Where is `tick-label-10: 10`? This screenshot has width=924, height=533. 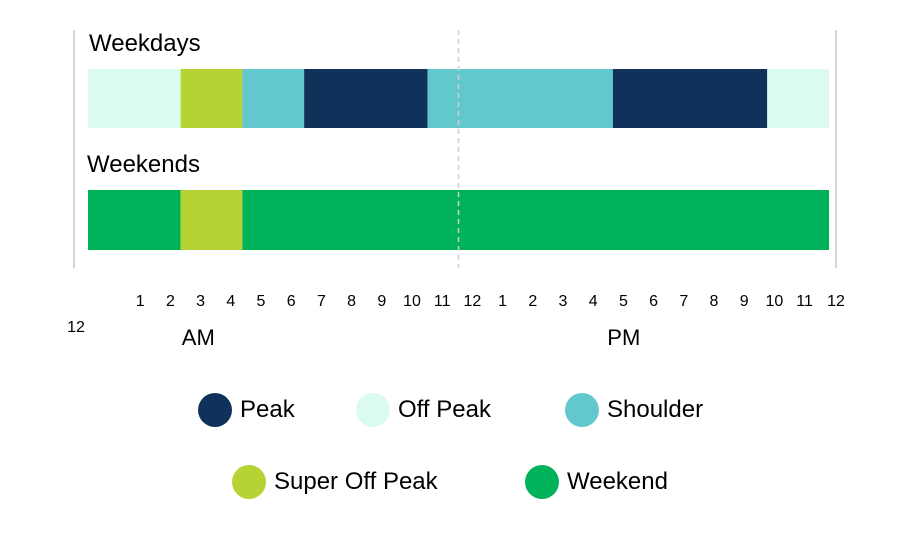
tick-label-10: 10 is located at coordinates (412, 301).